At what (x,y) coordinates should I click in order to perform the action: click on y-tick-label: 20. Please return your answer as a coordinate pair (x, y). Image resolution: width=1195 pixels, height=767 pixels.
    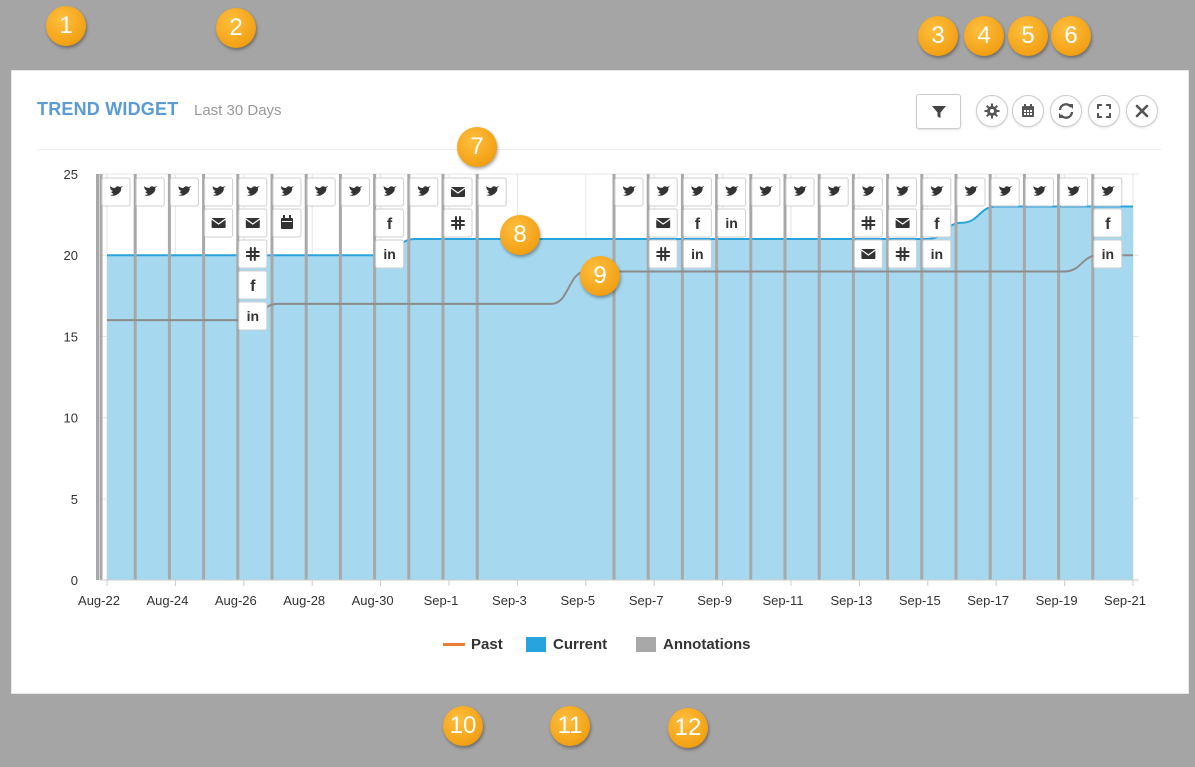
    Looking at the image, I should click on (71, 255).